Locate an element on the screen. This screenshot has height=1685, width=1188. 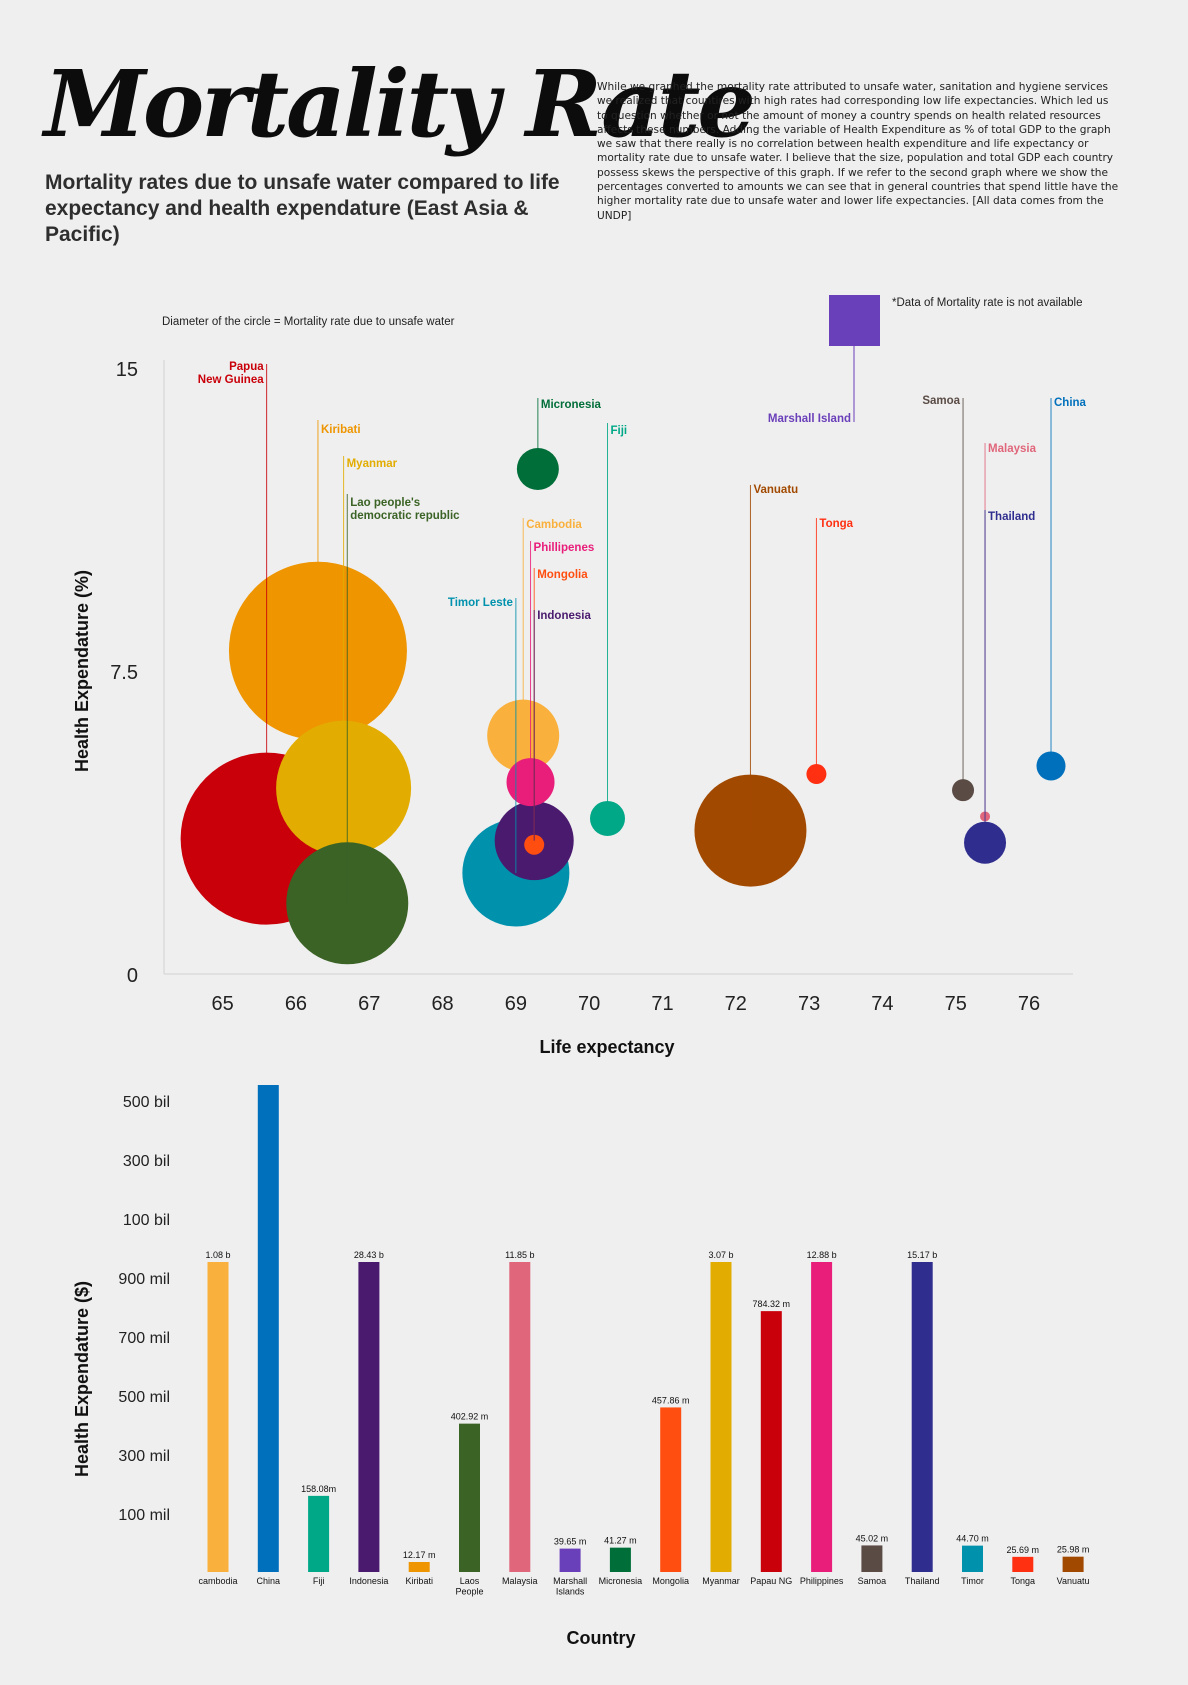
x-axis-label: Country is located at coordinates (601, 1638).